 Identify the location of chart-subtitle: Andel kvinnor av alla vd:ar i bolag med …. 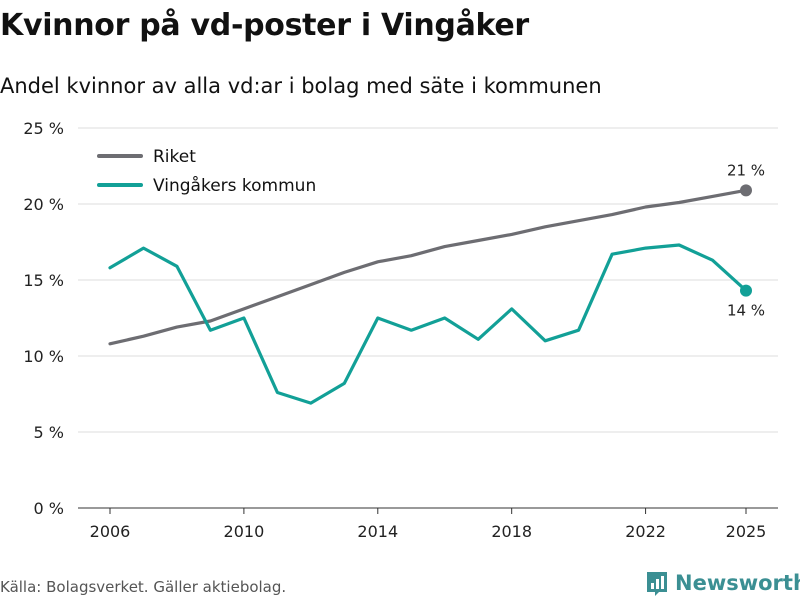
(301, 86).